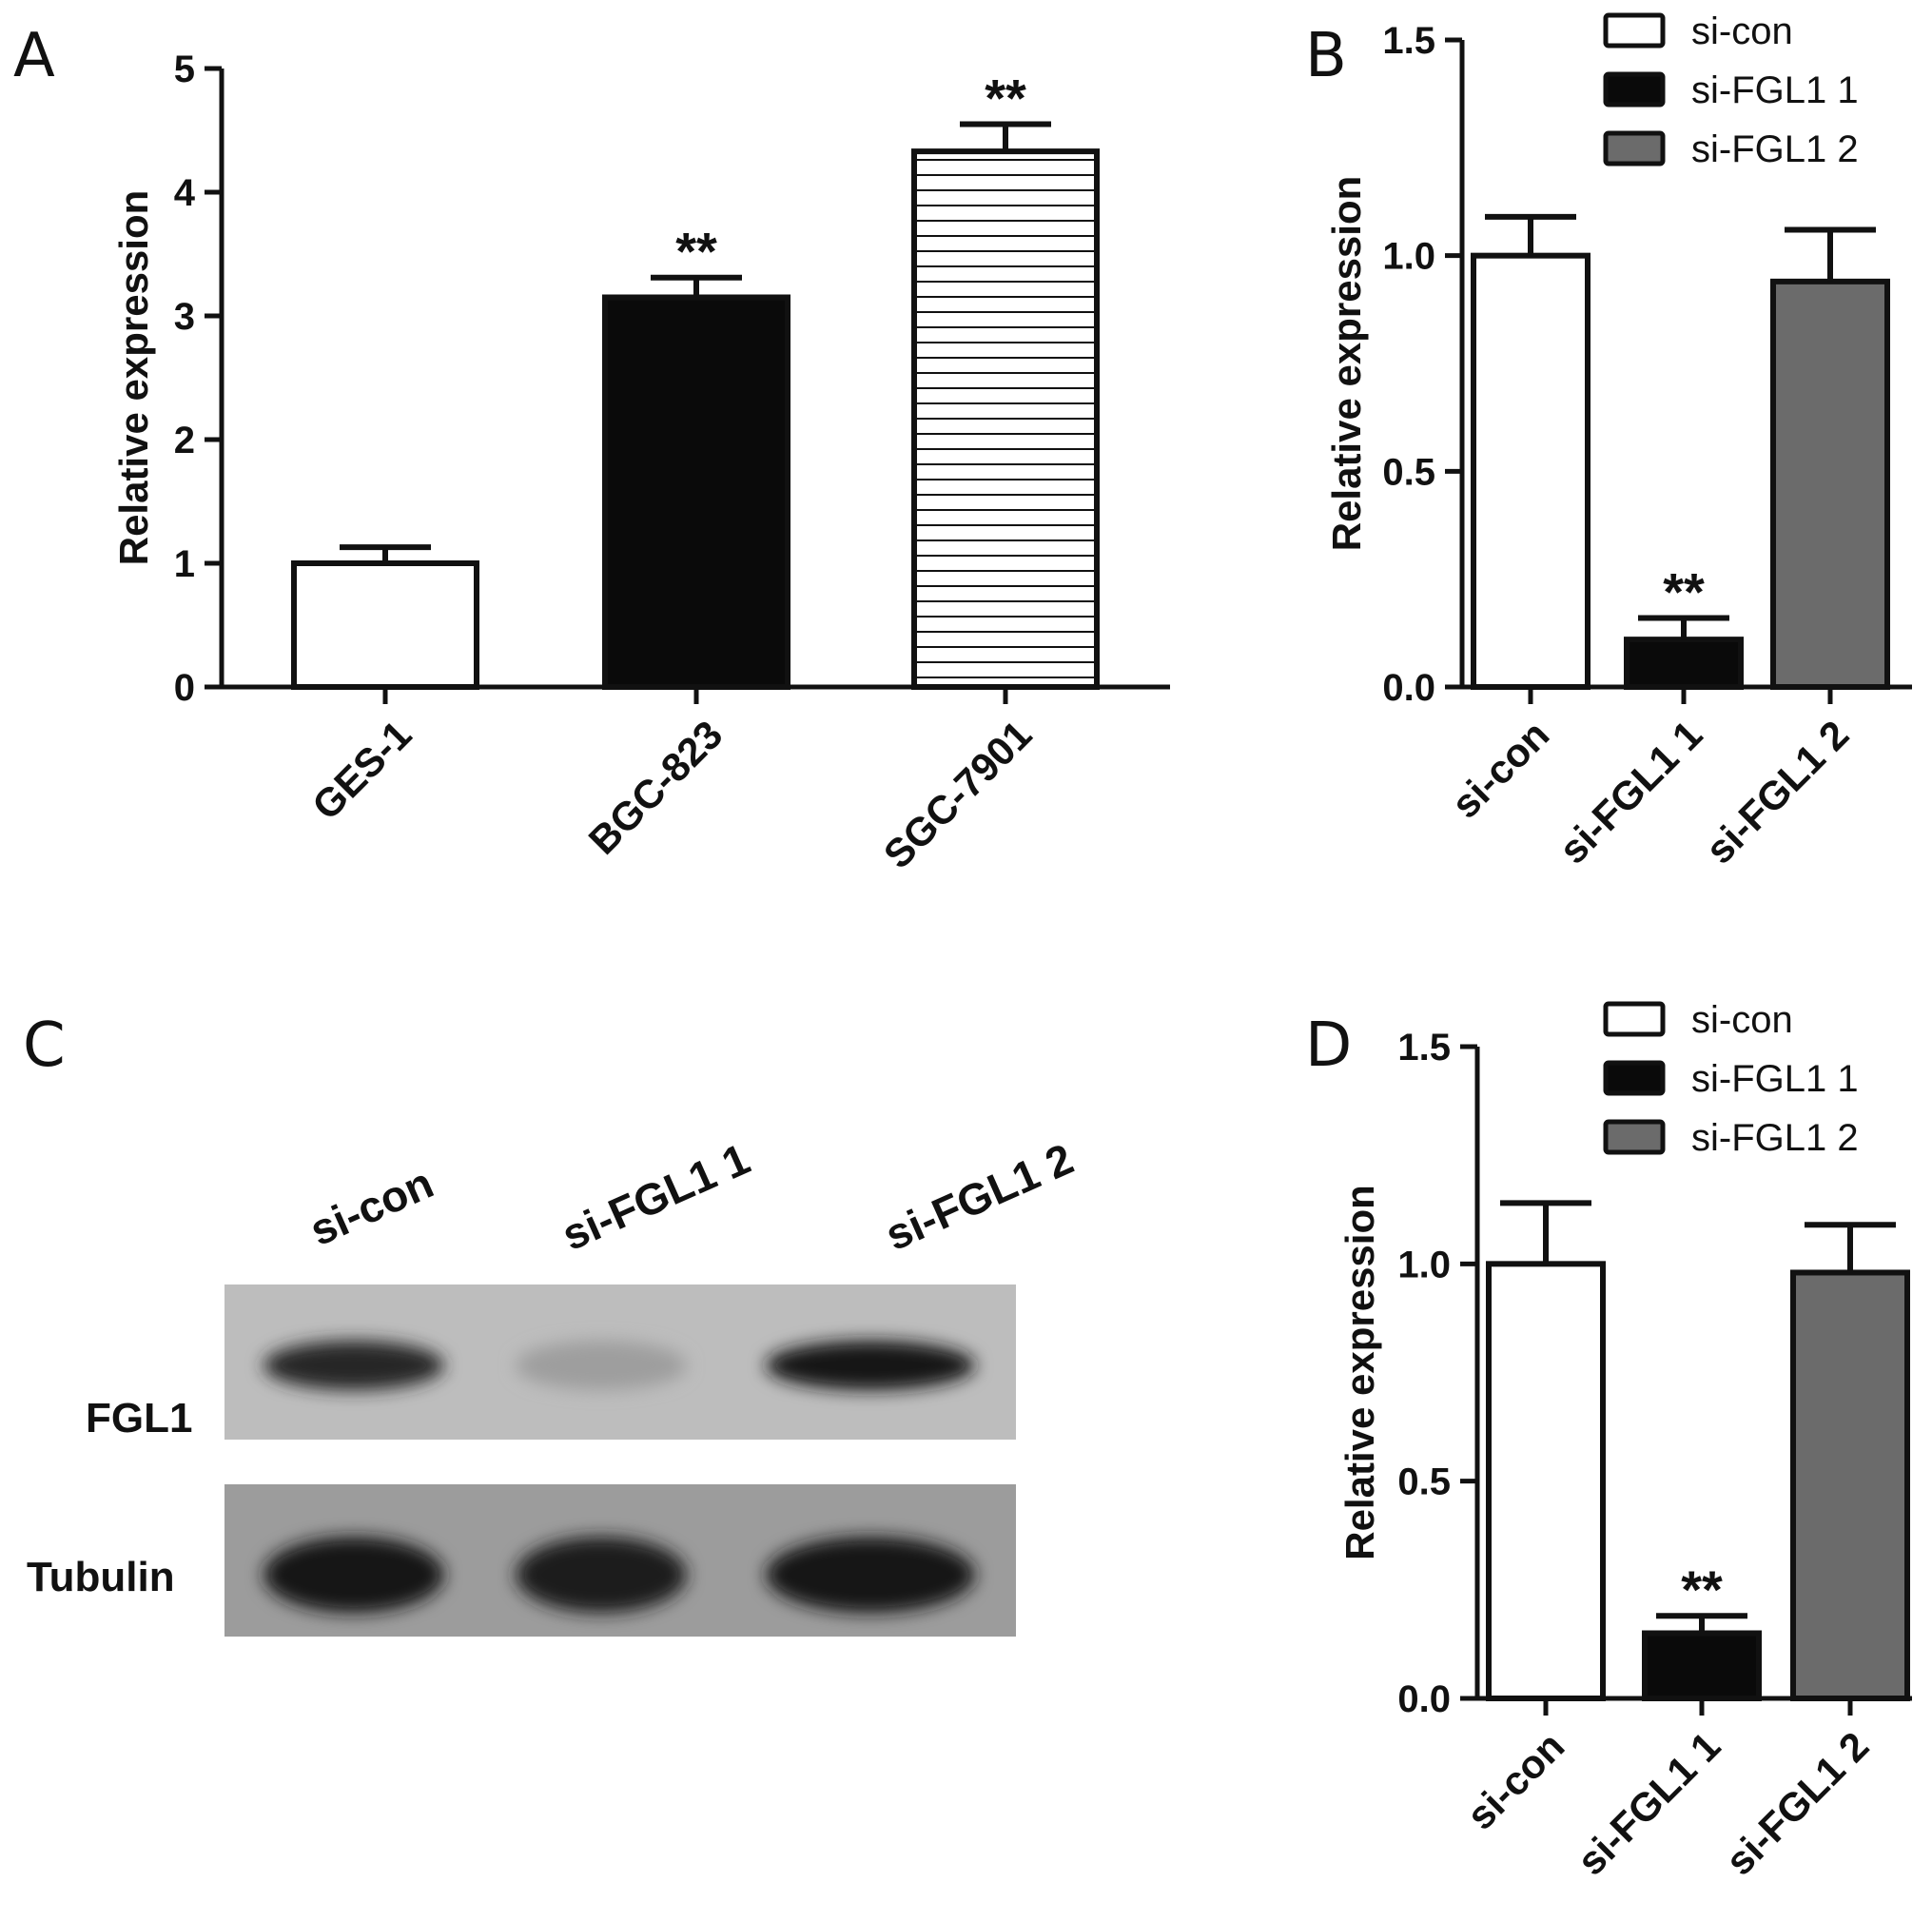  I want to click on y-tick-label: 0, so click(185, 688).